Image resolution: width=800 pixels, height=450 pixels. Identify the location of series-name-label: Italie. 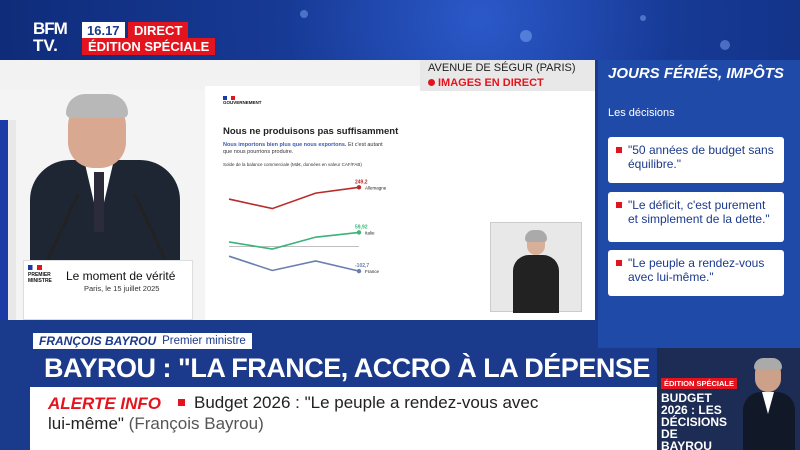
(370, 232).